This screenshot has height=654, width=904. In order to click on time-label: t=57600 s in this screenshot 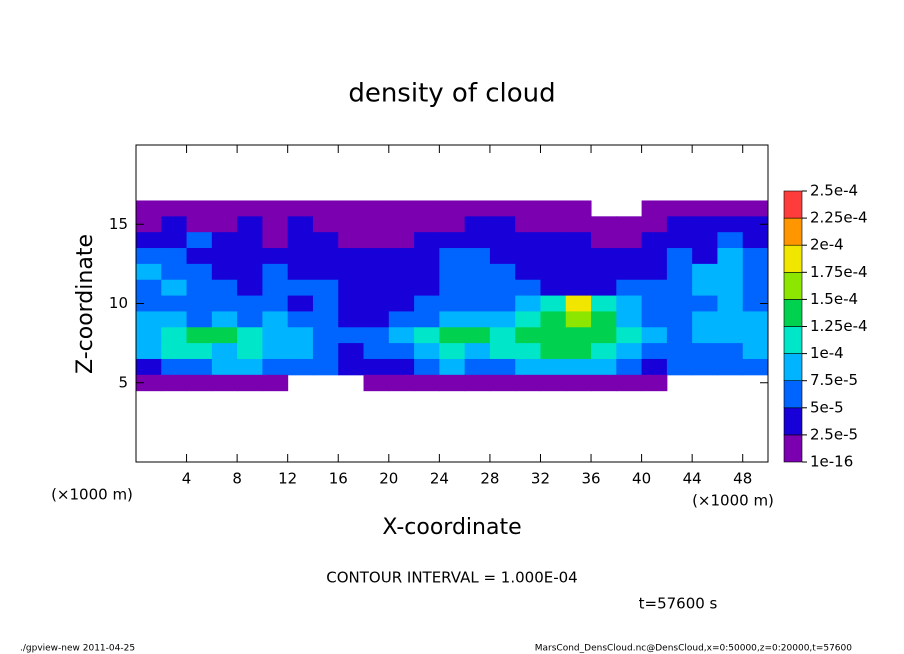, I will do `click(678, 604)`.